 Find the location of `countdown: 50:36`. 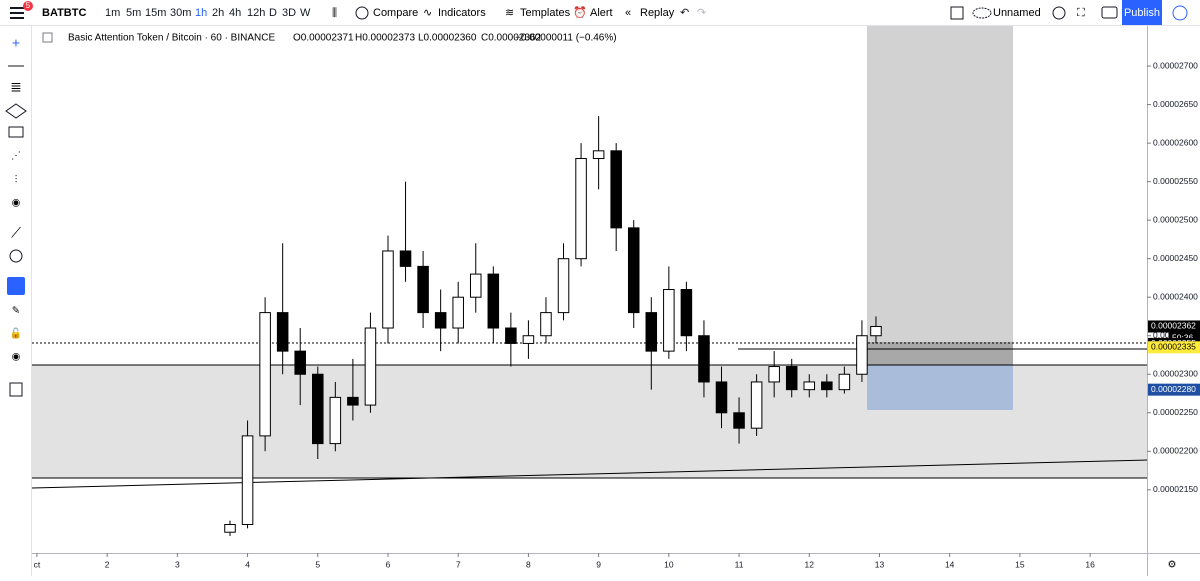

countdown: 50:36 is located at coordinates (1183, 338).